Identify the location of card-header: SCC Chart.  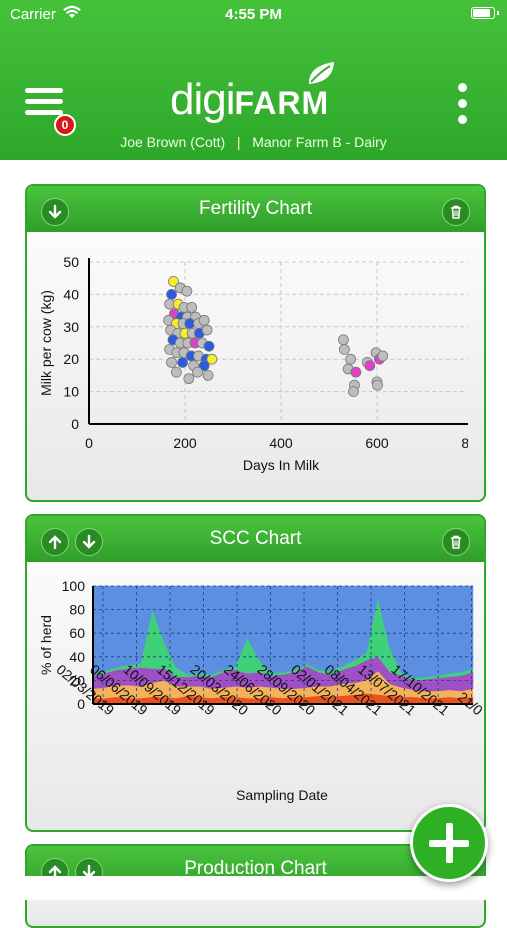
(255, 539).